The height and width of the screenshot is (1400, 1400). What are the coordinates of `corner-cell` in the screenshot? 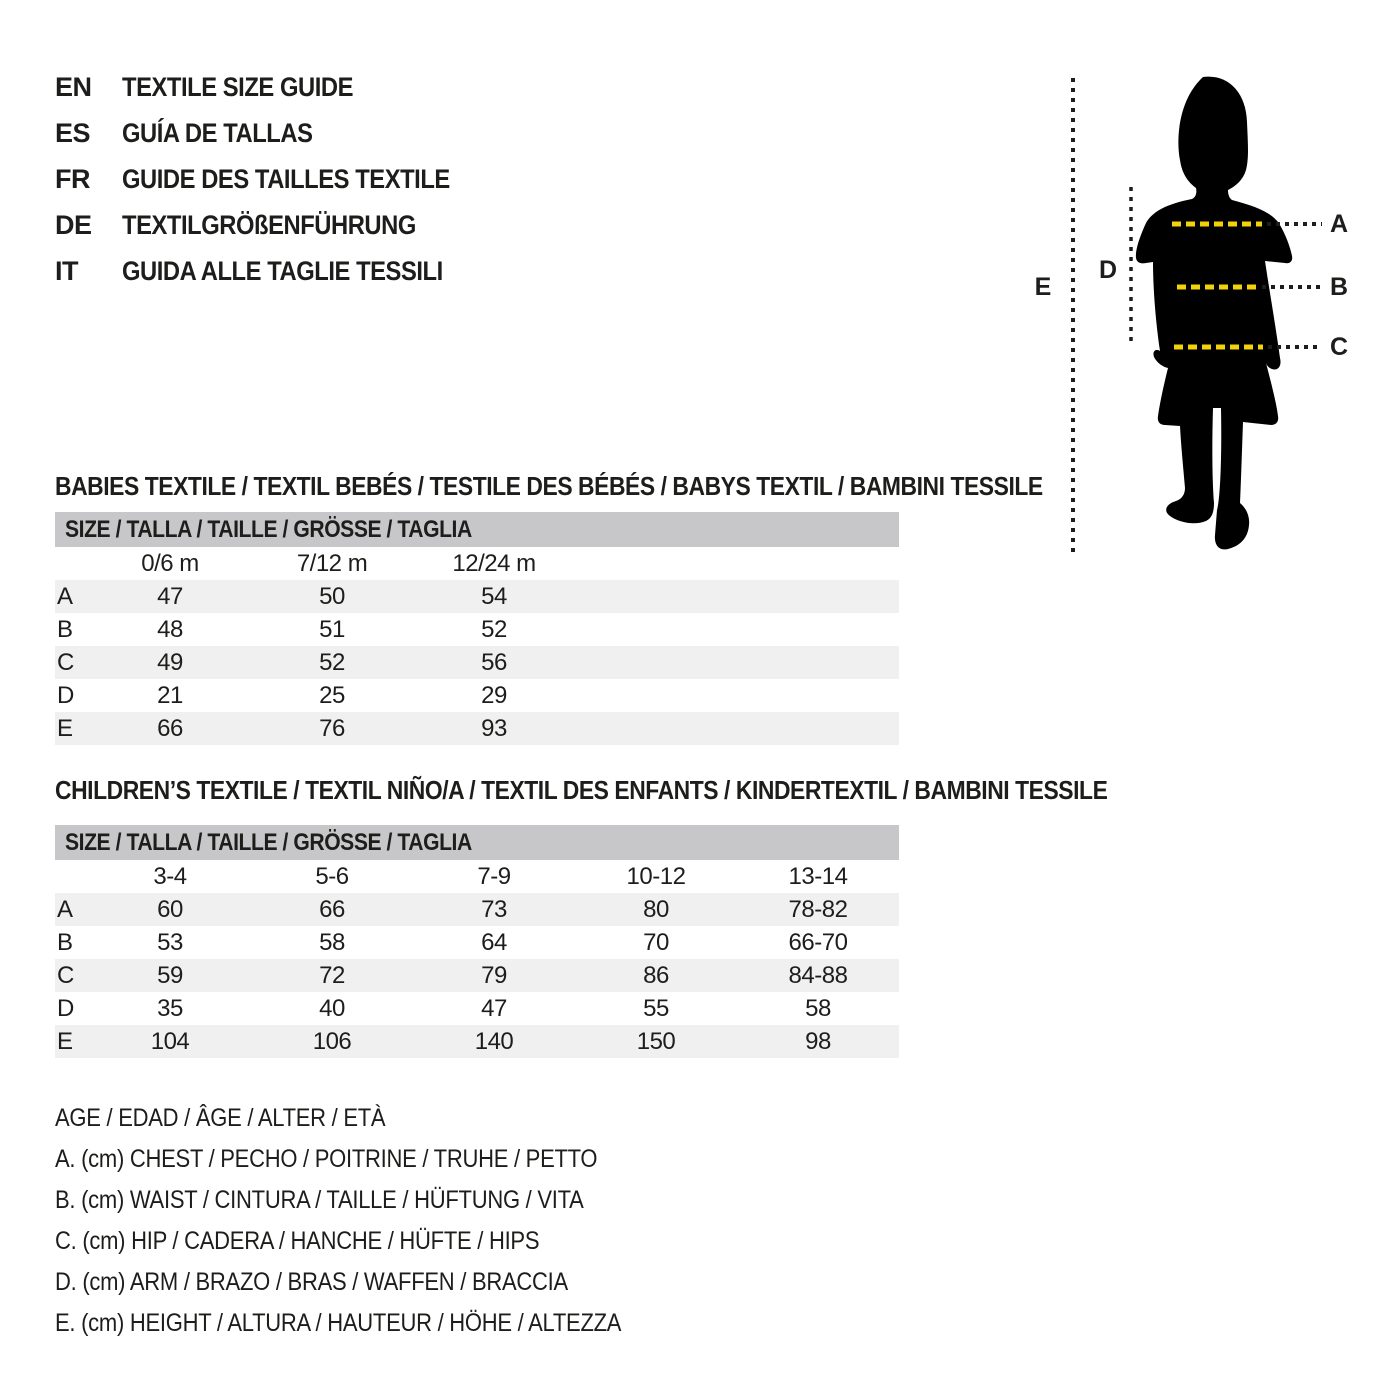 It's located at (72, 876).